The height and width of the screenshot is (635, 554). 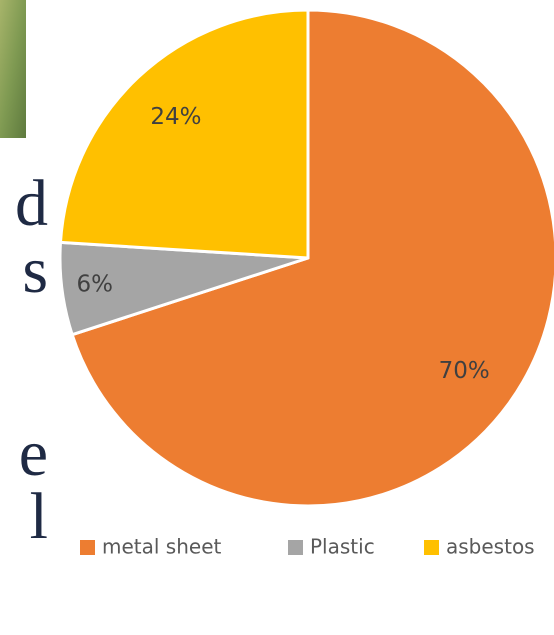 I want to click on legend: metal sheet Plastic asbestos, so click(x=307, y=547).